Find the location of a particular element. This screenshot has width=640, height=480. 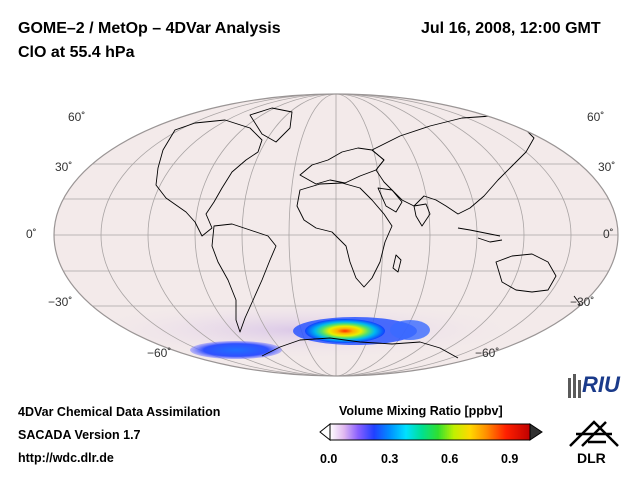

colorbar-title: Volume Mixing Ratio [ppbv] is located at coordinates (421, 411).